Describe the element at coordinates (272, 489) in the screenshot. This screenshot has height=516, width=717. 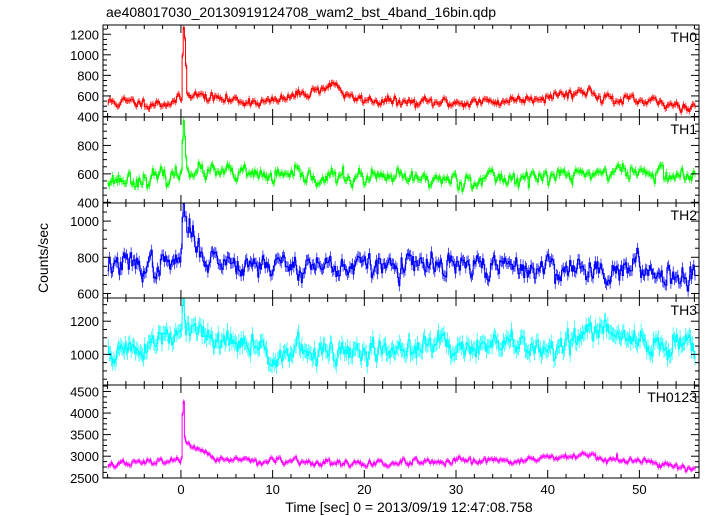
I see `x-tick-label: 10` at that location.